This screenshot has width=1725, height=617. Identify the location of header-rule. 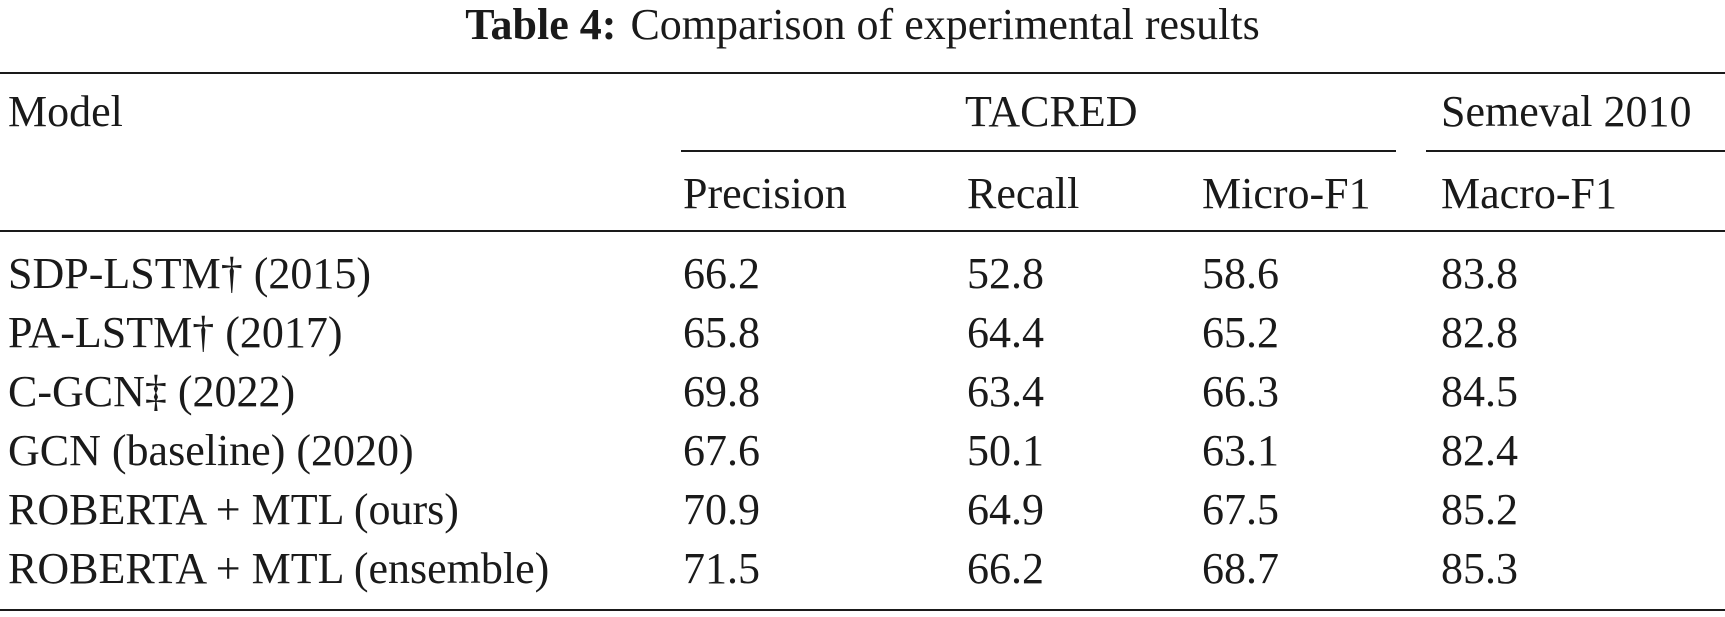
(862, 231).